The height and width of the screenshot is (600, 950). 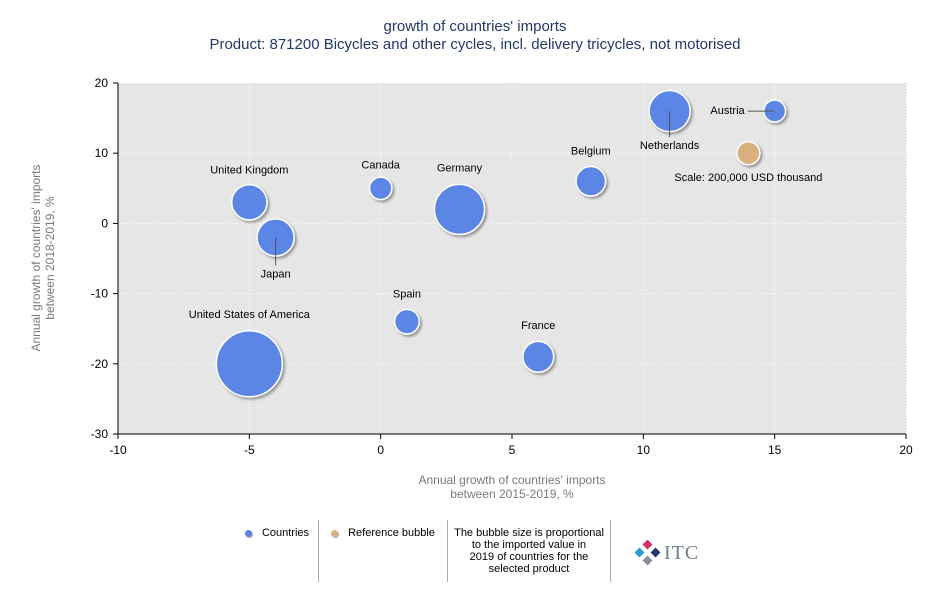 I want to click on y-axis-title-line2: between 2018-2019, %, so click(x=50, y=258).